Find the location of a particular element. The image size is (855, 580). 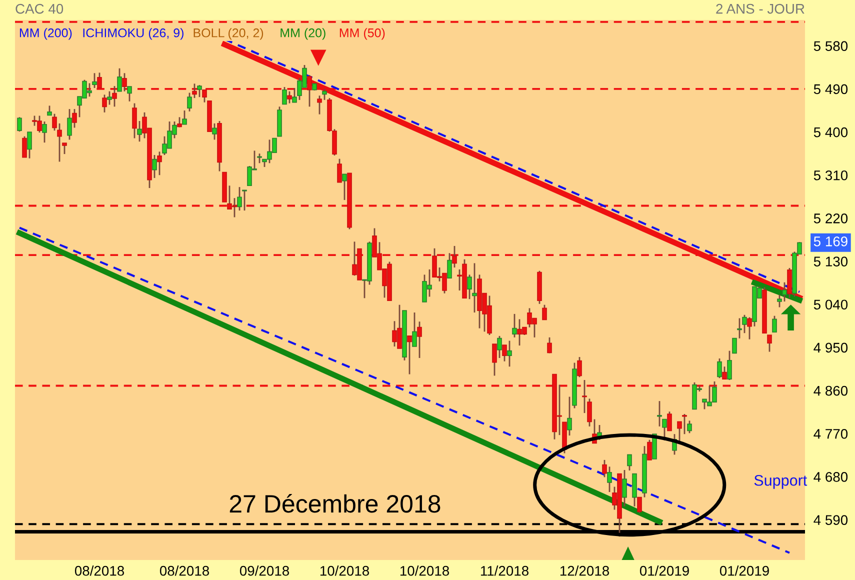

text: 5 169 is located at coordinates (831, 241).